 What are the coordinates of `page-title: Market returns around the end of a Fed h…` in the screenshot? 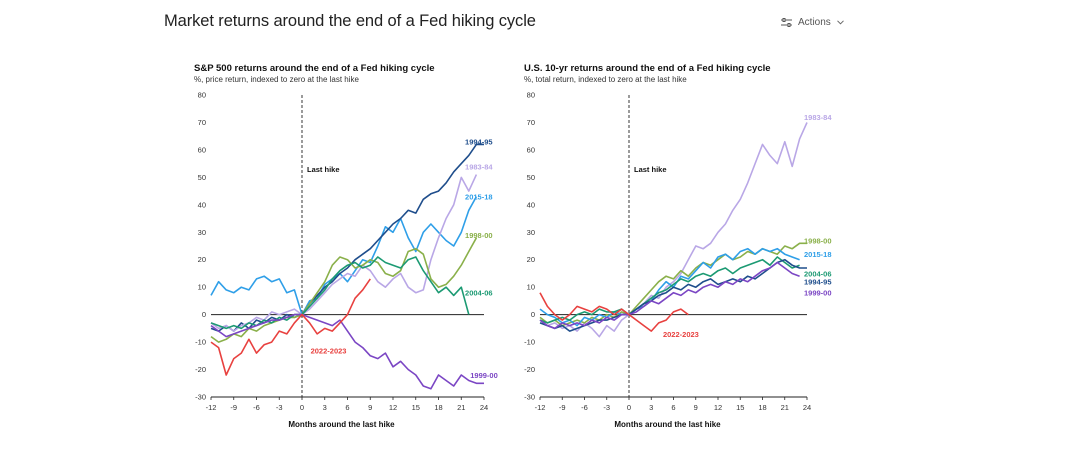 It's located at (350, 21).